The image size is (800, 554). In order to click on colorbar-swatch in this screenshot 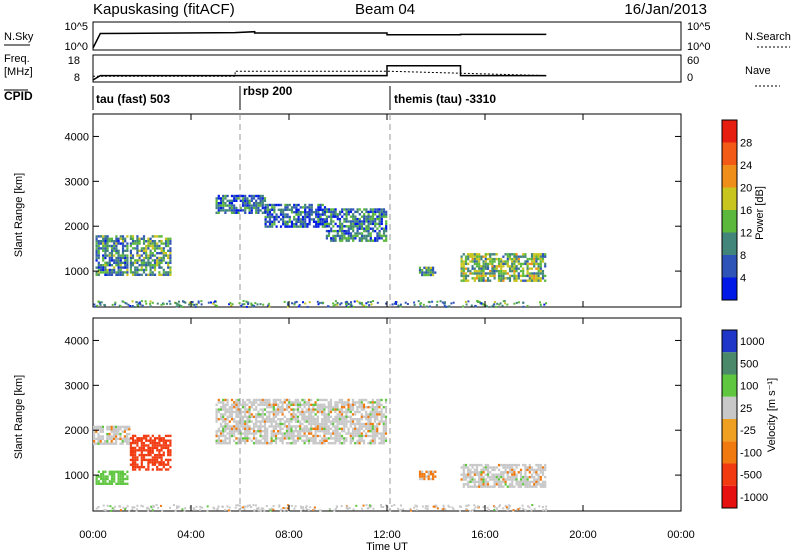, I will do `click(729, 497)`.